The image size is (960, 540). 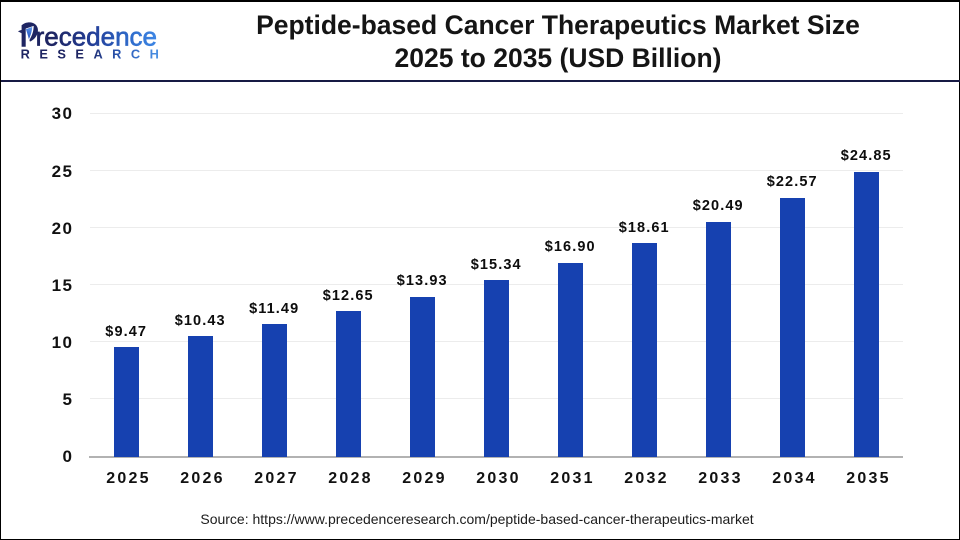 I want to click on svg-text: recedence, so click(x=96, y=37).